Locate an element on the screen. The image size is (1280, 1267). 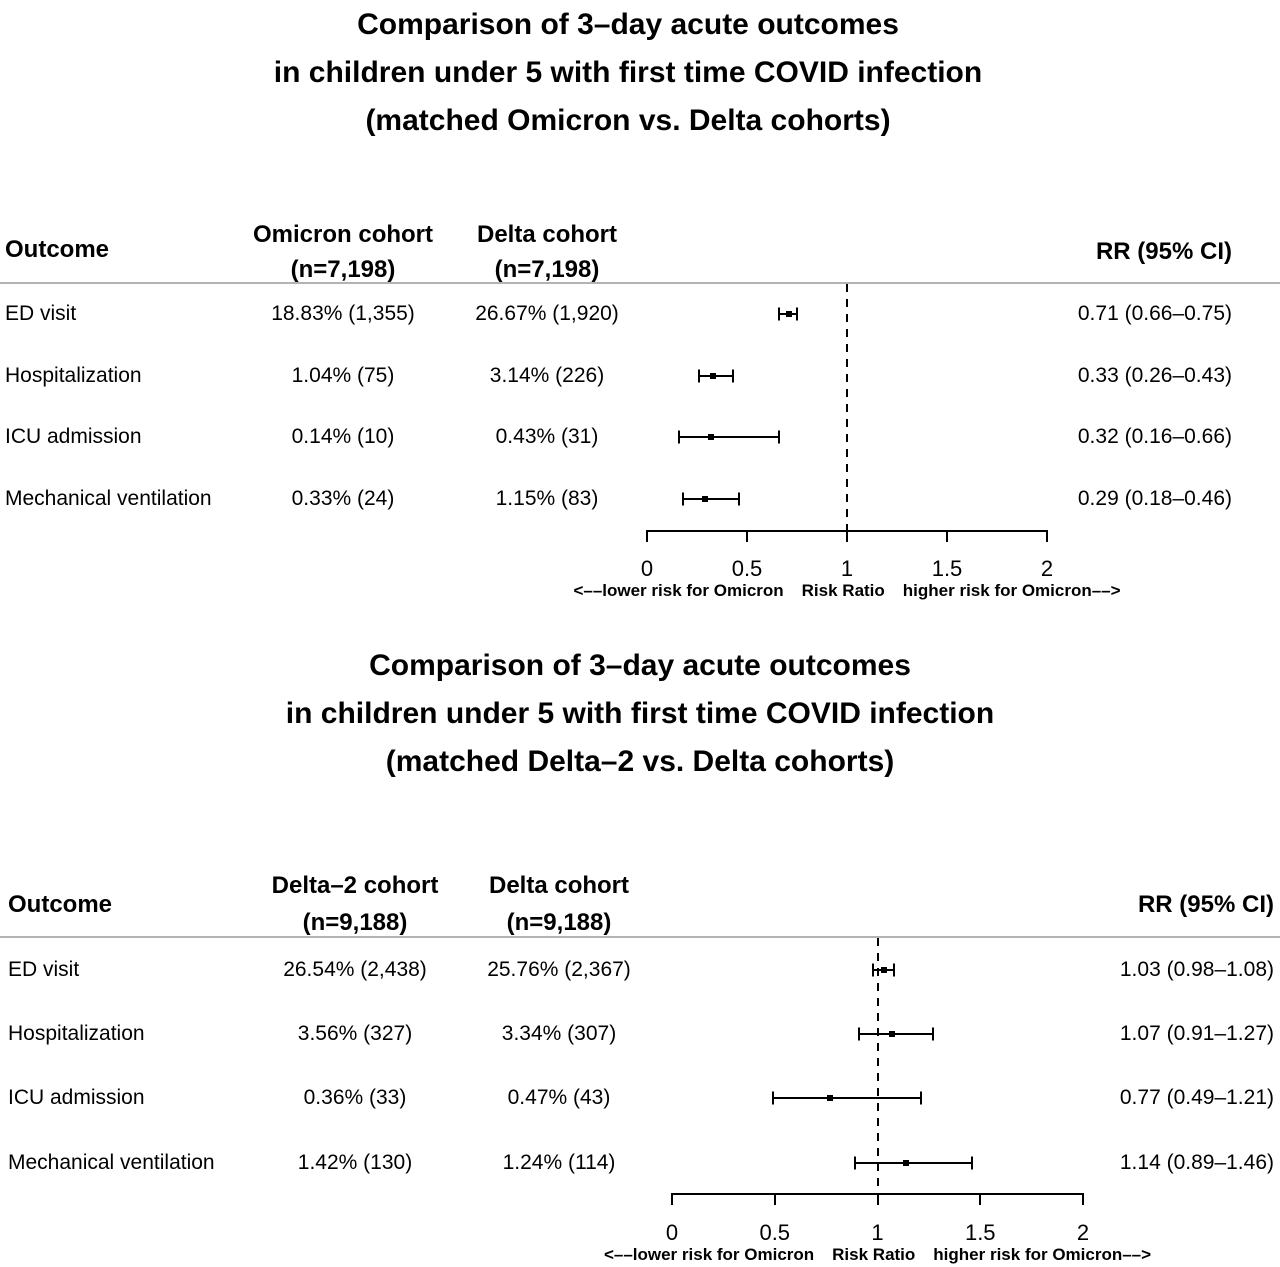
header-divider is located at coordinates (640, 283).